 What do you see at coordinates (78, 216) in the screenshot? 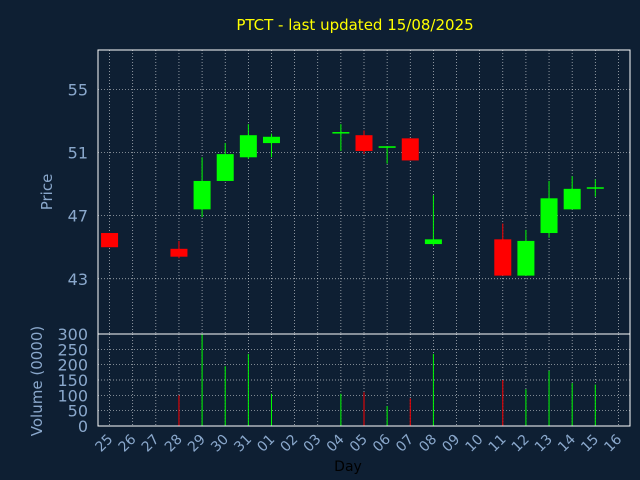
I see `price-tick-label: 47` at bounding box center [78, 216].